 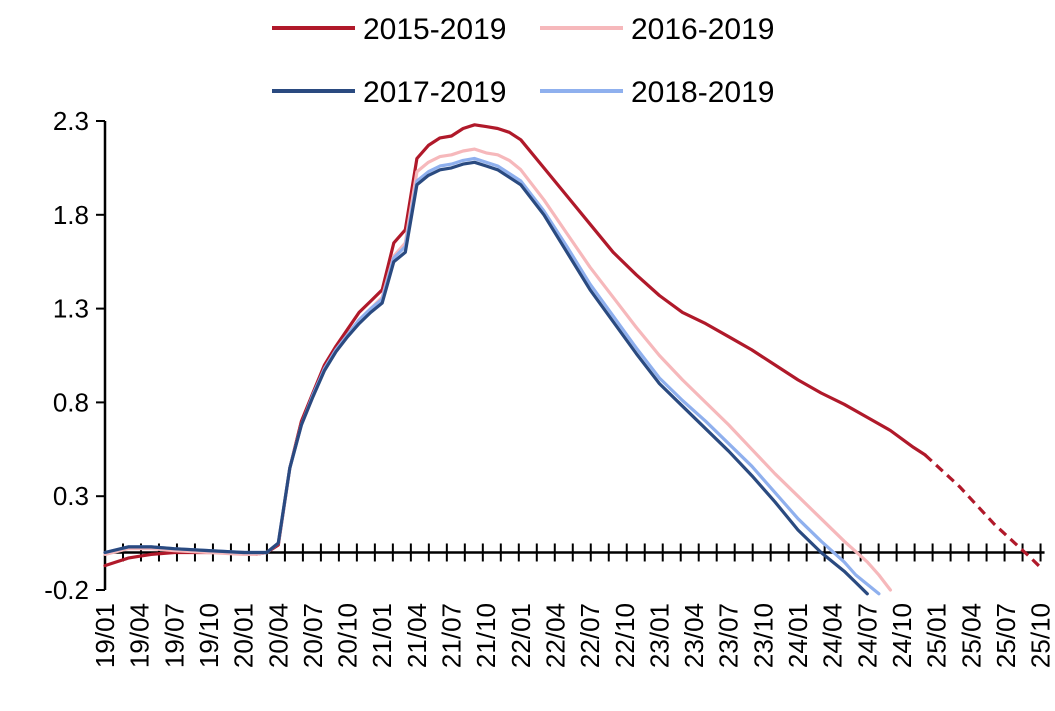 I want to click on y-tick-label: 0.3, so click(x=71, y=496).